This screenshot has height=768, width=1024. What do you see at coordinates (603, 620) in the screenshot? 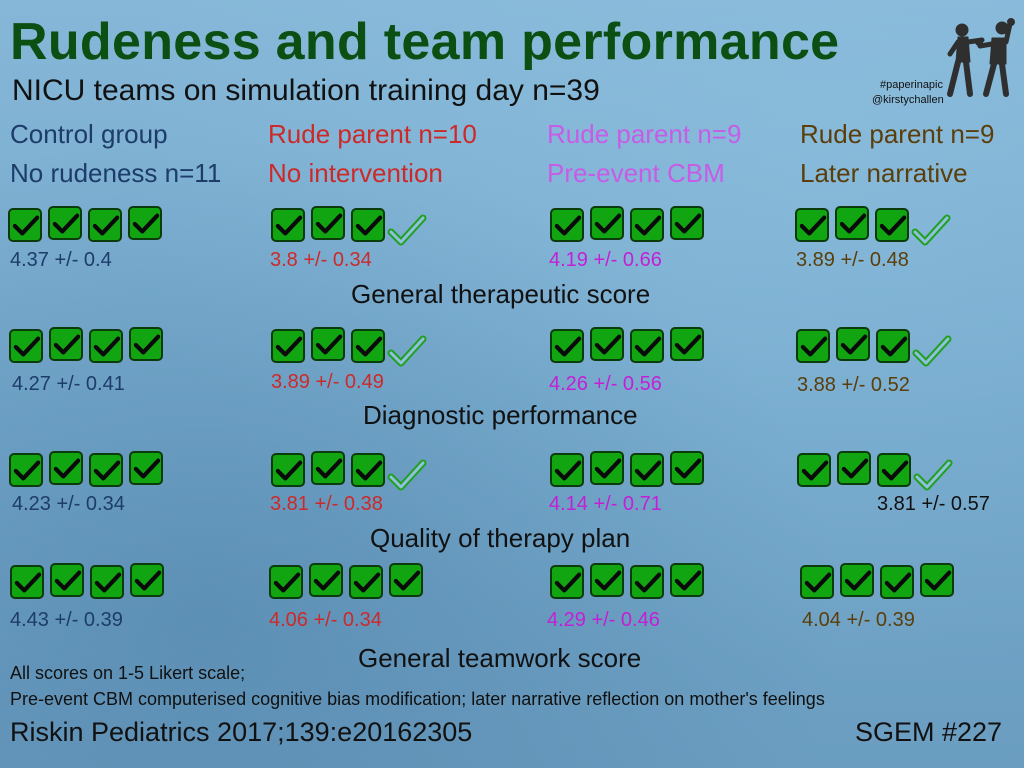
I see `score-value: 4.29 +/- 0.46` at bounding box center [603, 620].